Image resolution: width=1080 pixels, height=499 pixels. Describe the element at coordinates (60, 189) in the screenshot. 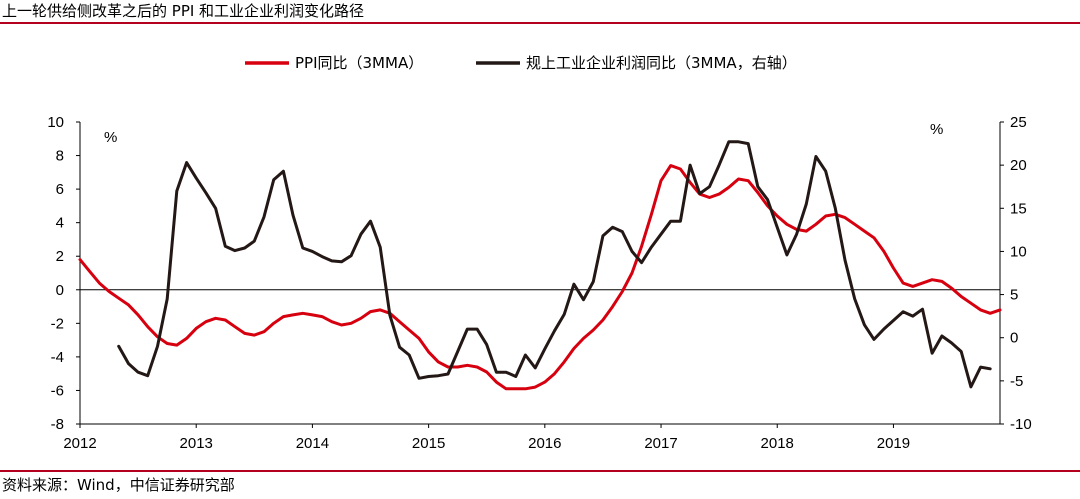

I see `left-tick-label: 6` at that location.